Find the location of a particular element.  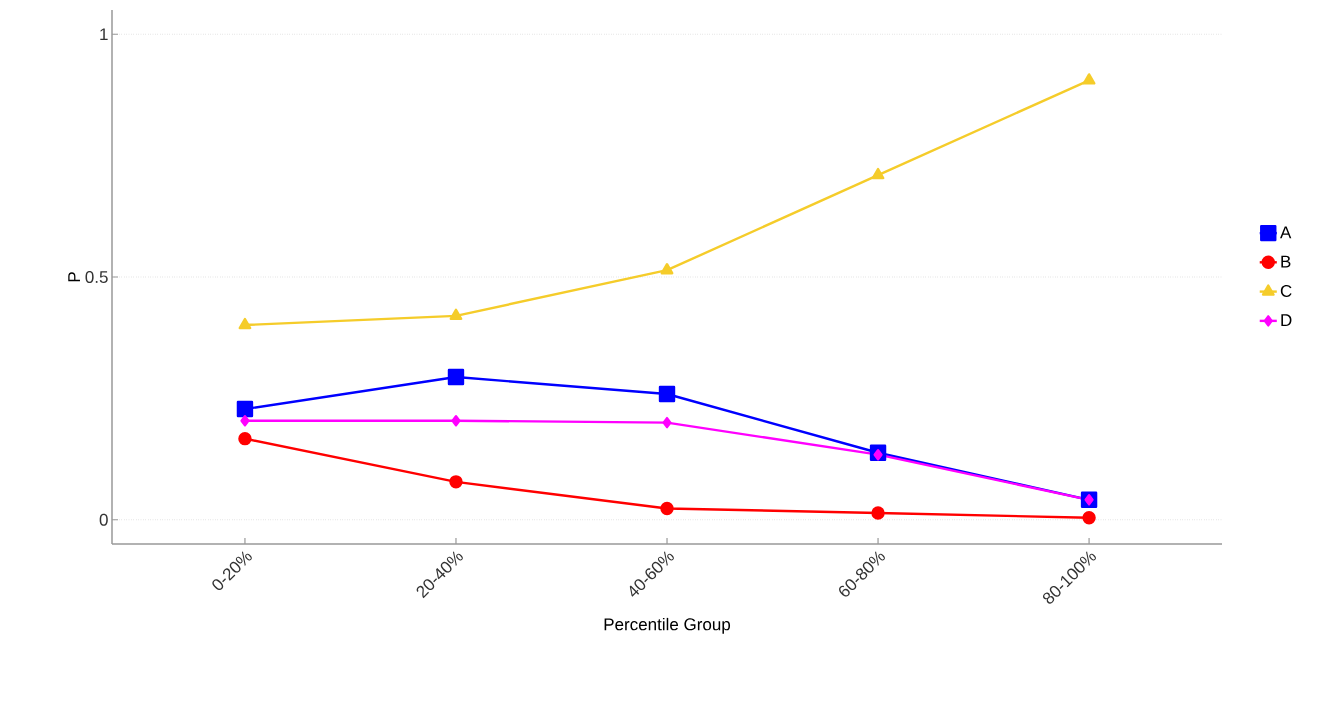

y-axis-title: P is located at coordinates (74, 277).